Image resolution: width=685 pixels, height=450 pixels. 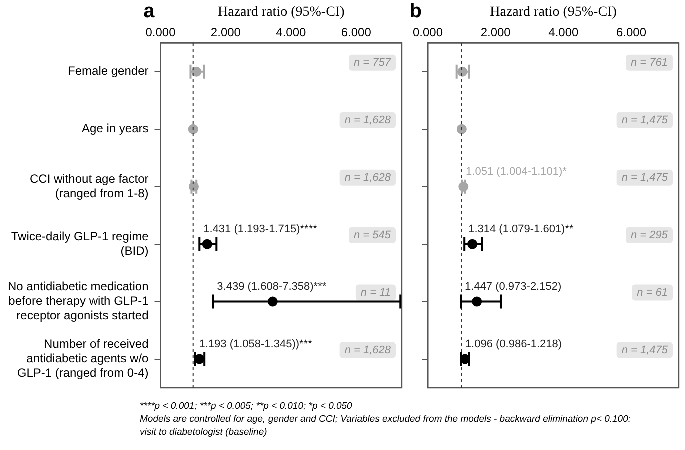 I want to click on data-label: 1.193 (1.058-1.345))***, so click(x=256, y=344).